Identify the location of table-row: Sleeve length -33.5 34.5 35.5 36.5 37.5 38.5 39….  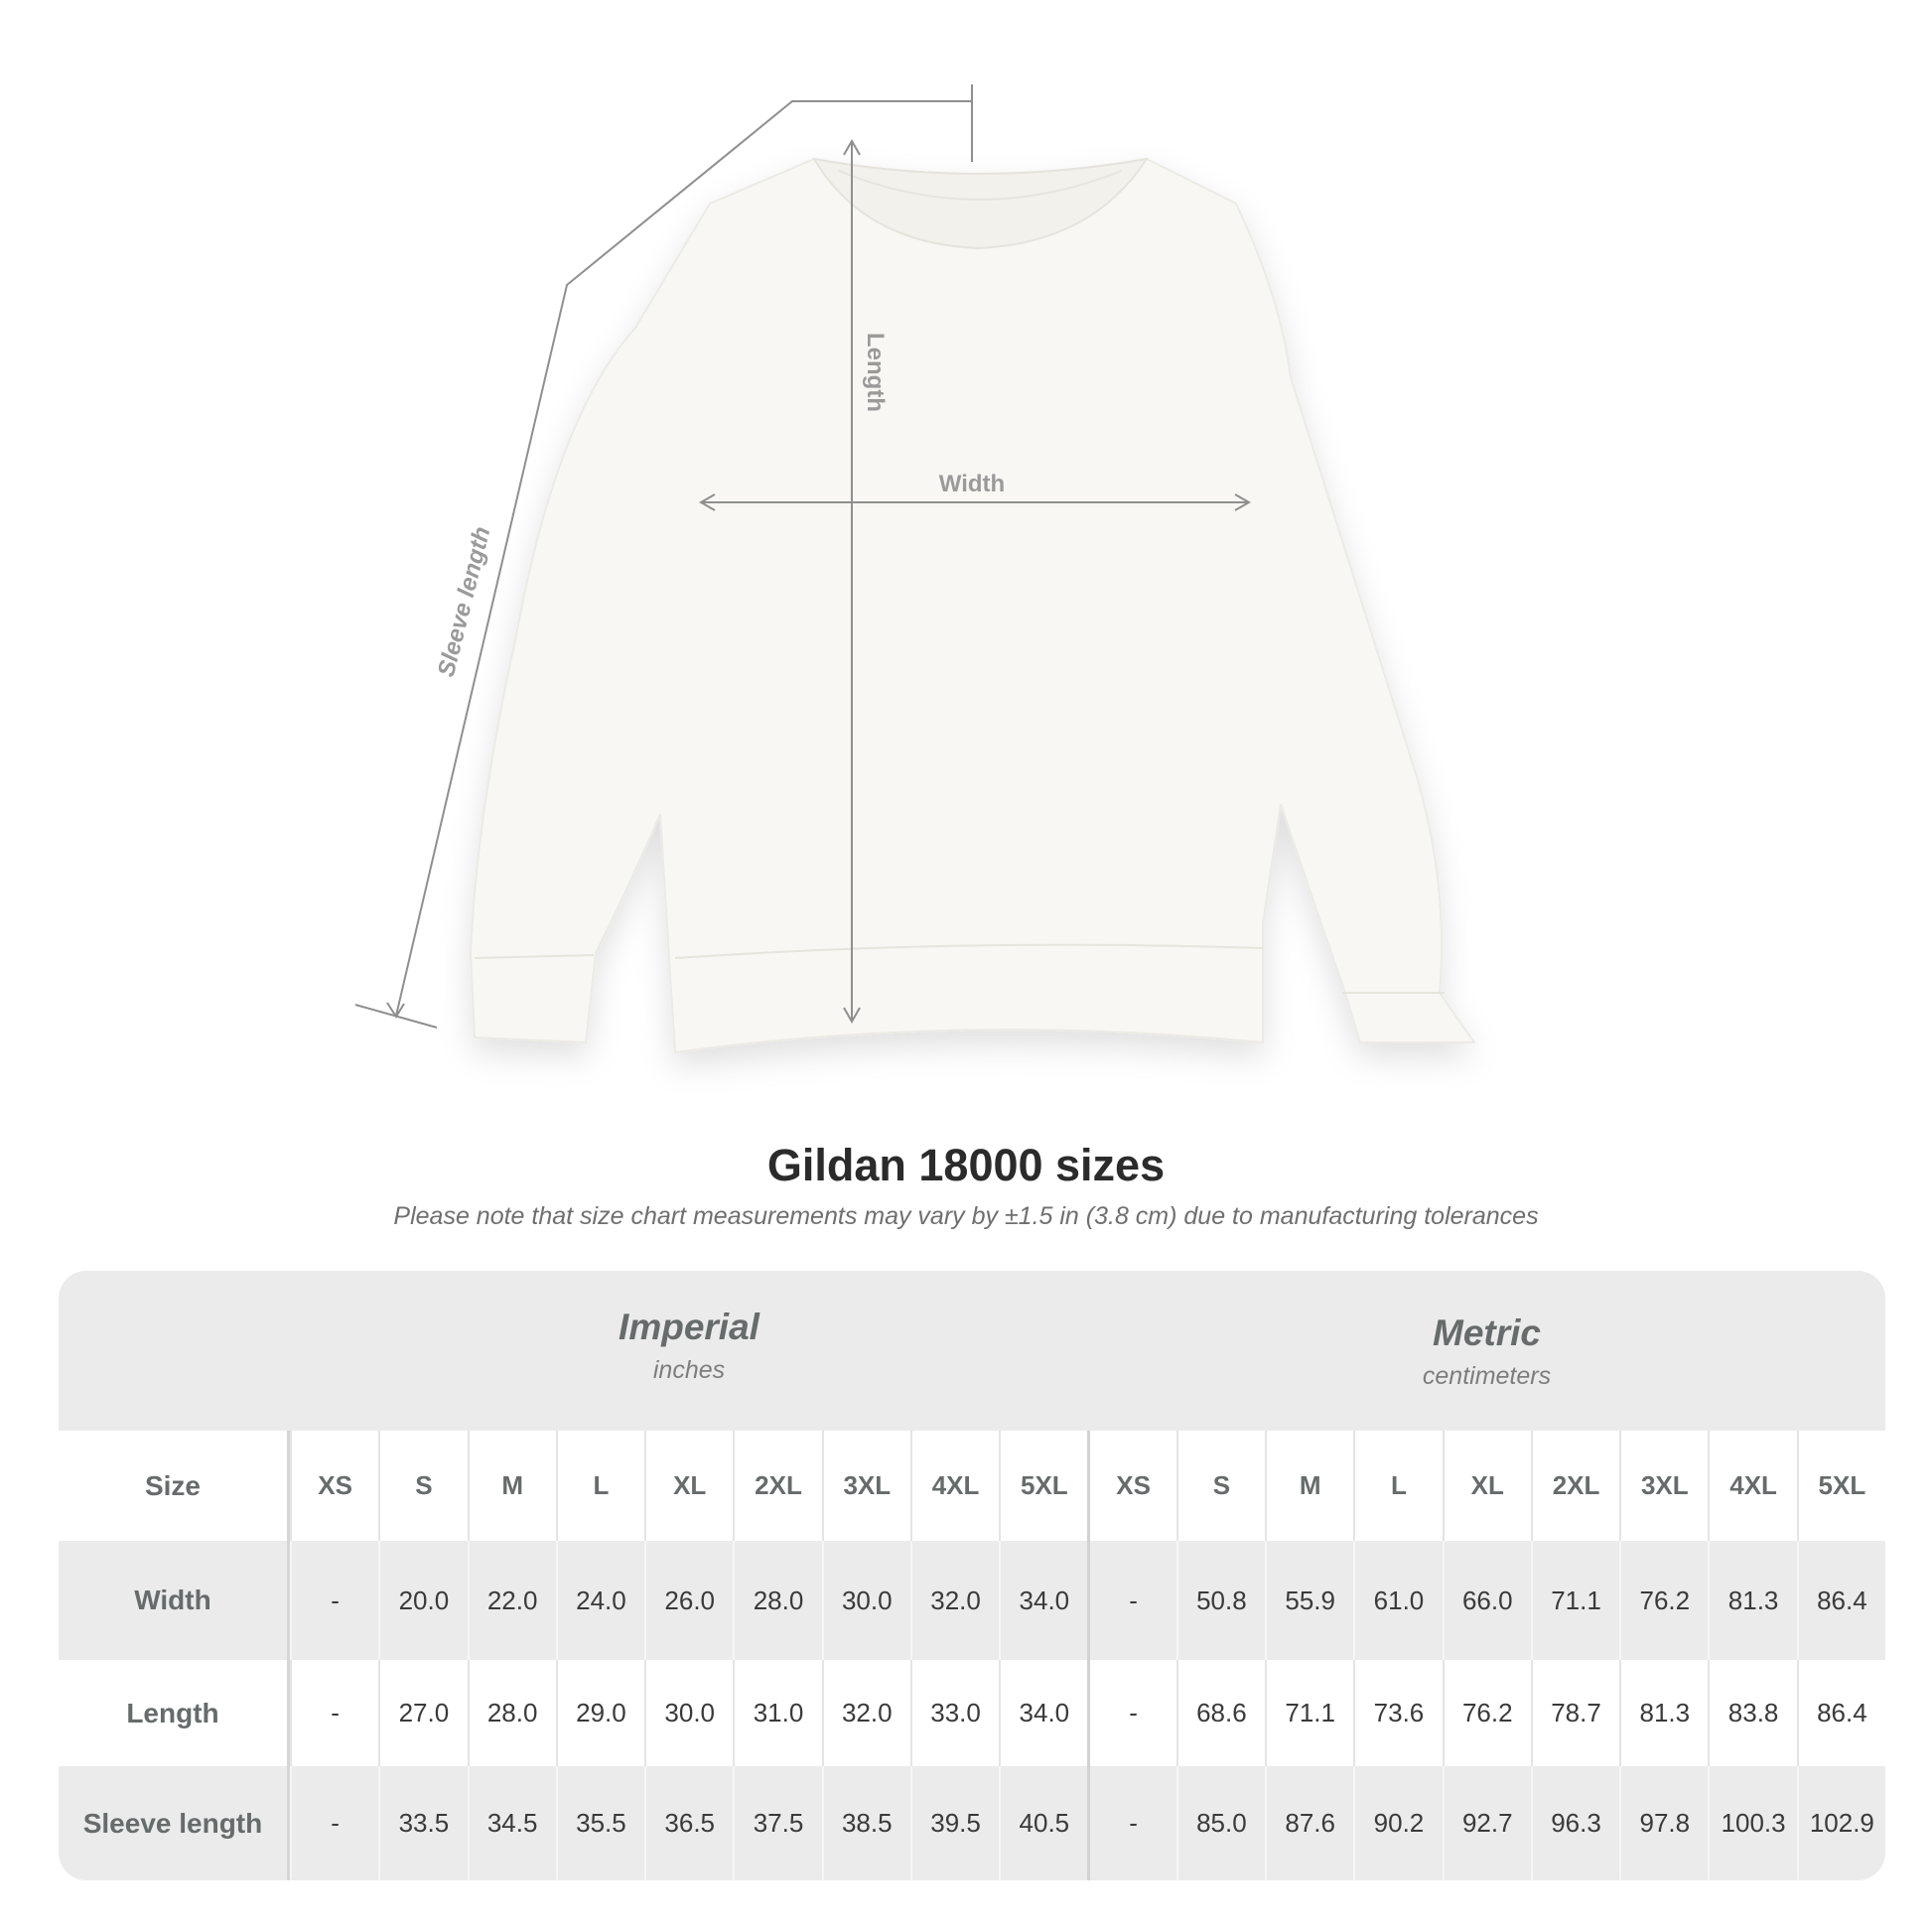
(972, 1823).